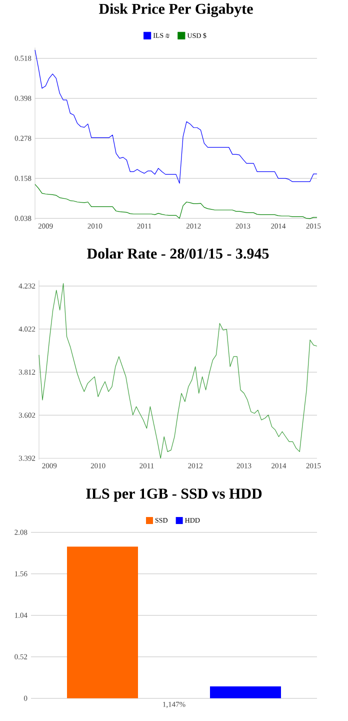 This screenshot has width=348, height=721. I want to click on chart-title: Dolar Rate - 28/01/15 - 3.945, so click(178, 253).